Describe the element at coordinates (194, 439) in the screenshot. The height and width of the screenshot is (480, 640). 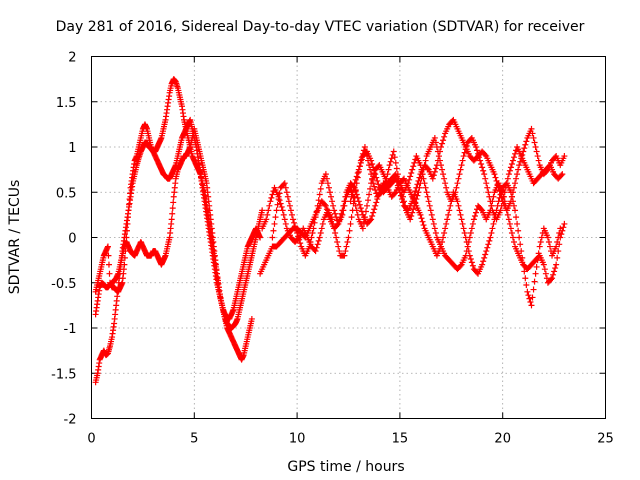
I see `x-tick-label: 5` at that location.